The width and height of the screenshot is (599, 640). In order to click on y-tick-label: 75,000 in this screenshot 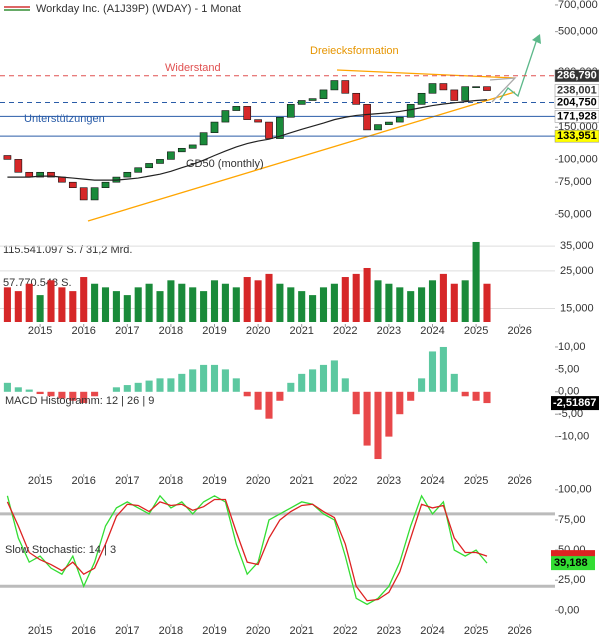, I will do `click(575, 182)`.